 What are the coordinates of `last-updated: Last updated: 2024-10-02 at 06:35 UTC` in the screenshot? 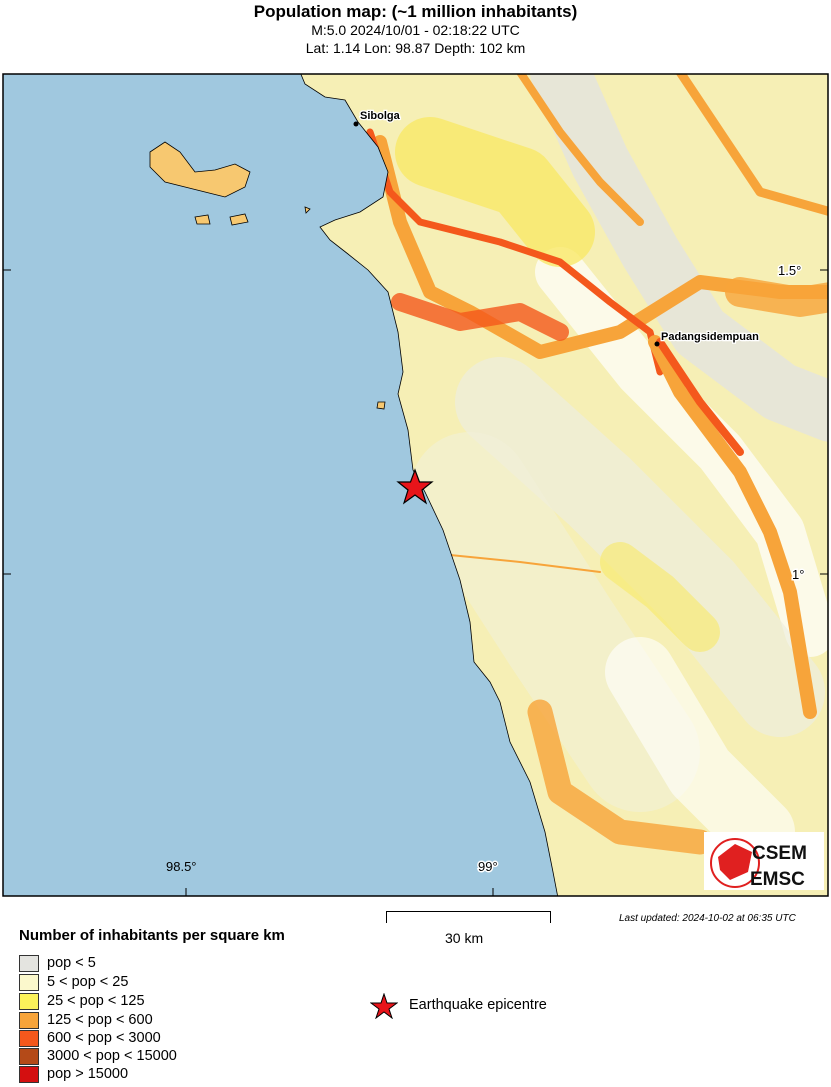 It's located at (707, 918).